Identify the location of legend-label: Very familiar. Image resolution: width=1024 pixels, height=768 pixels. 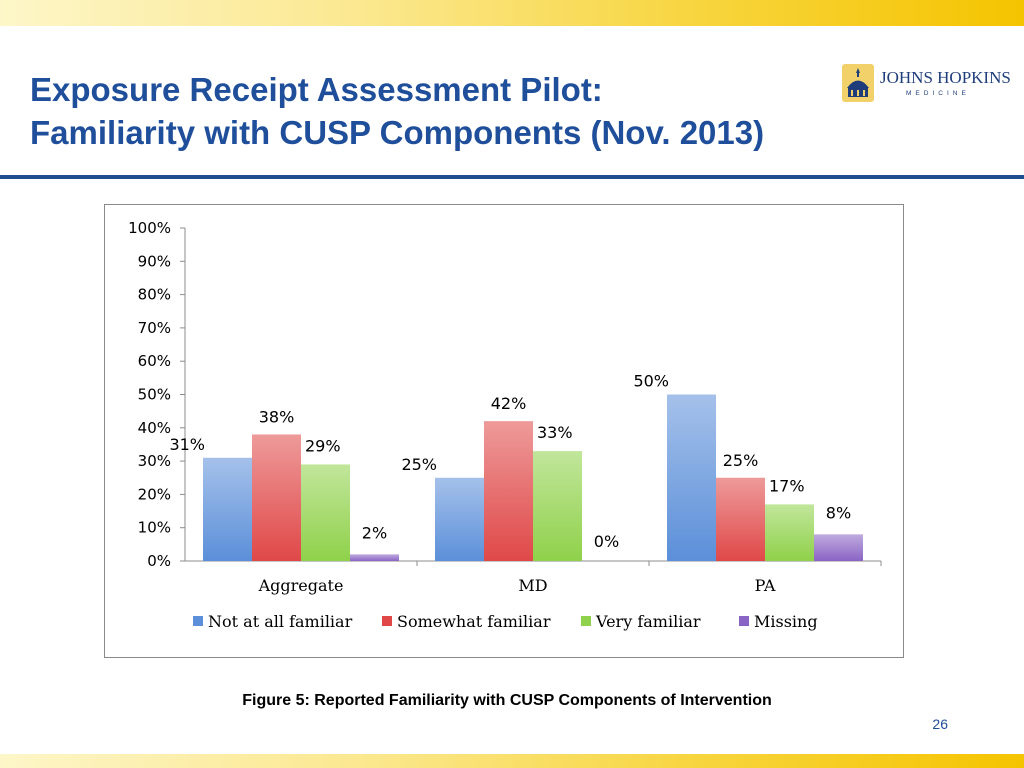
(648, 621).